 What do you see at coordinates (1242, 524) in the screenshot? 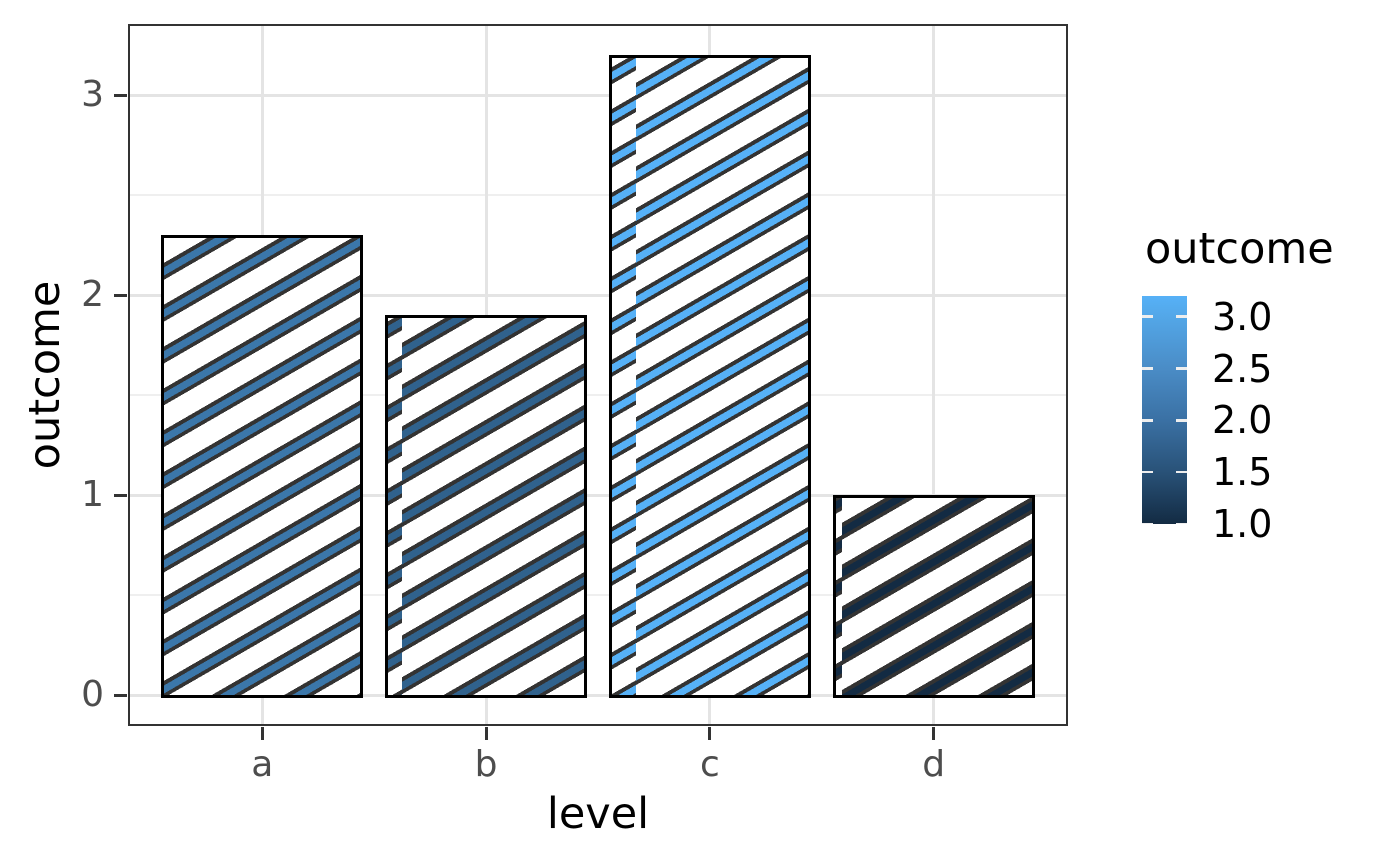
I see `legend-tick-label: 1.0` at bounding box center [1242, 524].